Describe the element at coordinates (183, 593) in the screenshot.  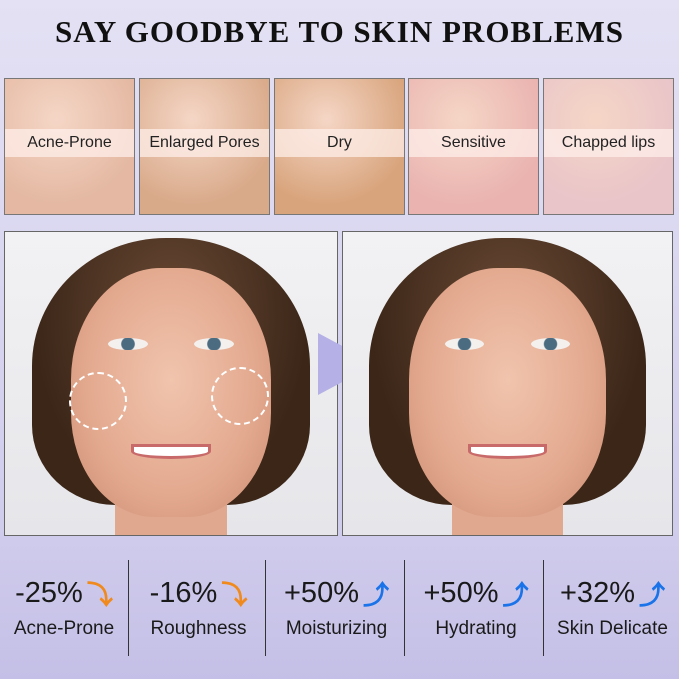
I see `stat-value: -16%` at that location.